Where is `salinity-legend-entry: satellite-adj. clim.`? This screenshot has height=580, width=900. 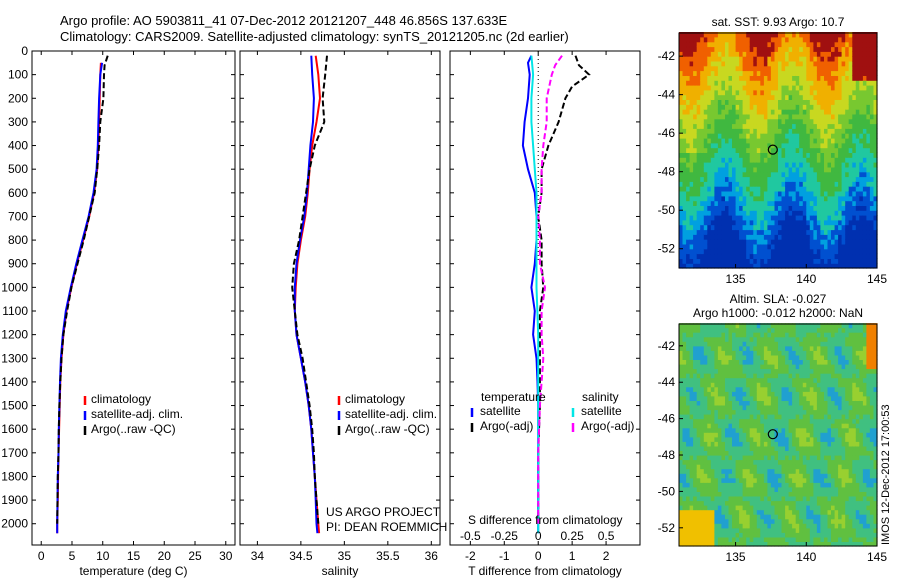 salinity-legend-entry: satellite-adj. clim. is located at coordinates (391, 414).